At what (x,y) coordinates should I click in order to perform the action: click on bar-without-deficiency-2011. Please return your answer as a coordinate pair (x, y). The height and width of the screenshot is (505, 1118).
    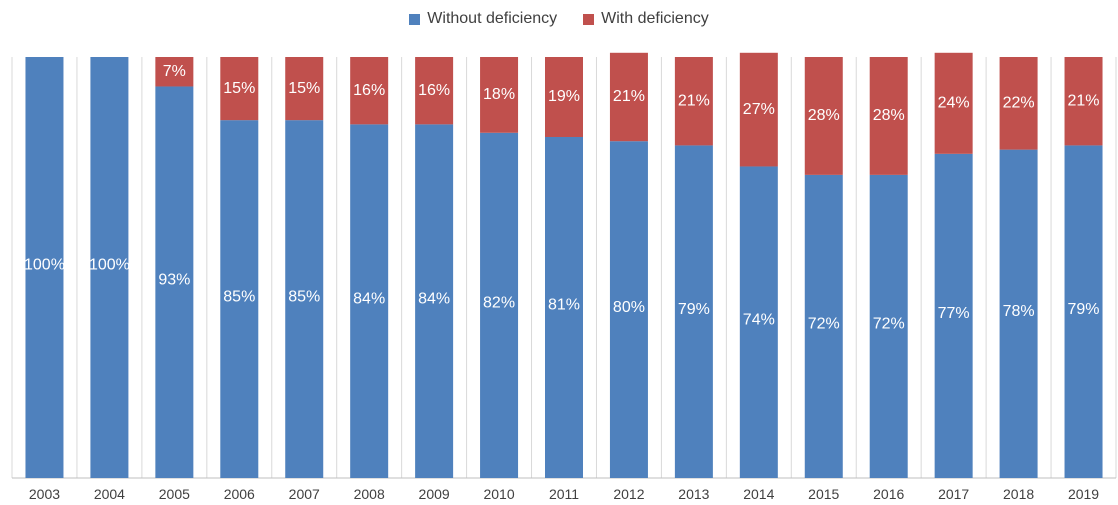
    Looking at the image, I should click on (564, 307).